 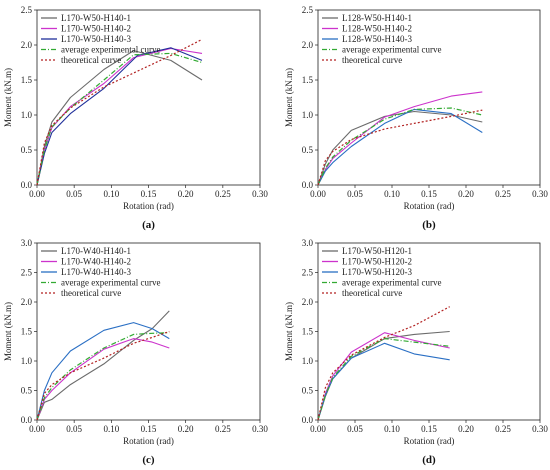 What do you see at coordinates (148, 225) in the screenshot?
I see `panel-label: (a)` at bounding box center [148, 225].